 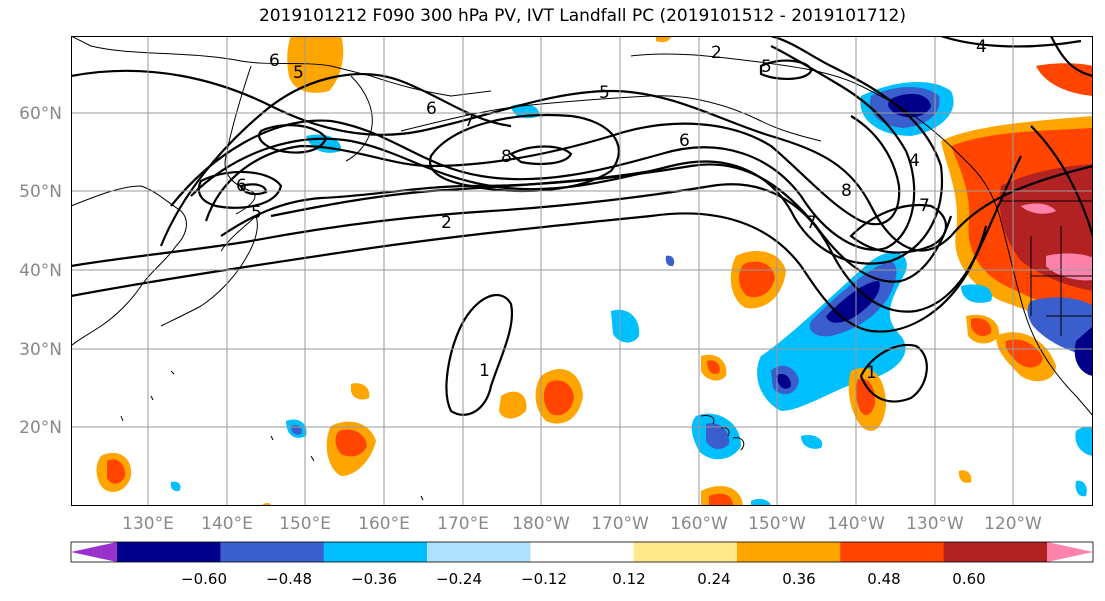 I want to click on state-border, so click(x=1061, y=281).